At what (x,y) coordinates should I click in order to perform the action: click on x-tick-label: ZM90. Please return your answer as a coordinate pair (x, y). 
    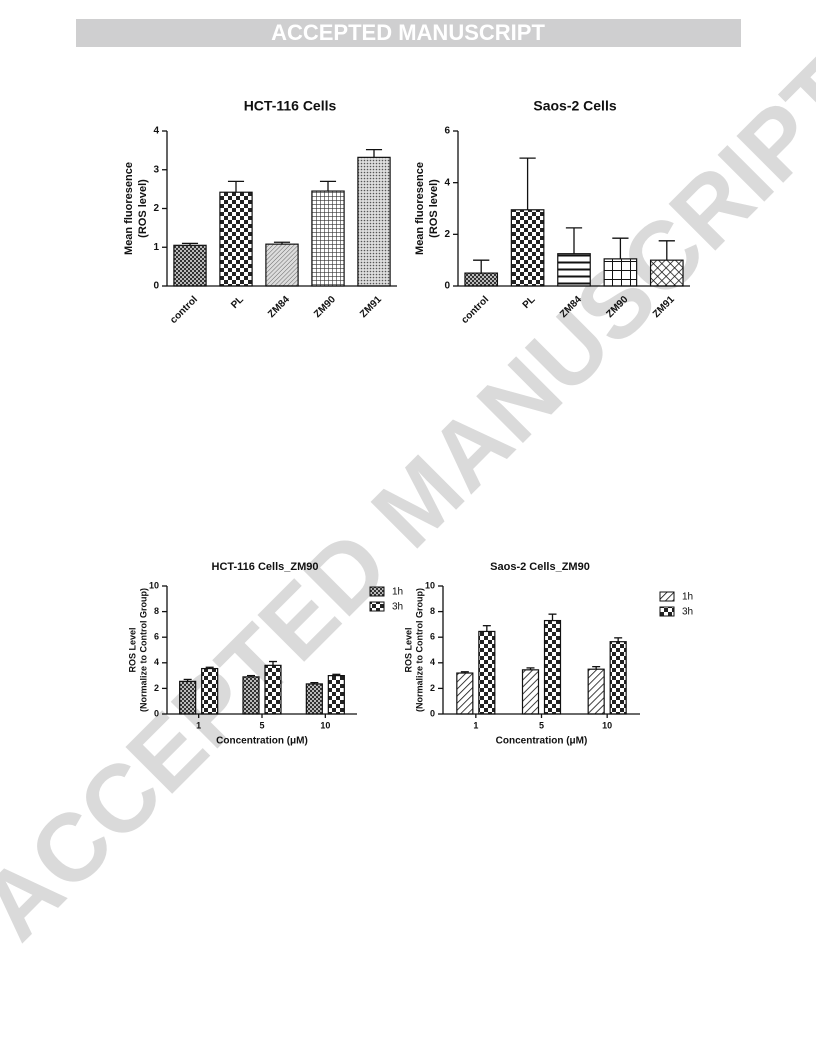
    Looking at the image, I should click on (325, 307).